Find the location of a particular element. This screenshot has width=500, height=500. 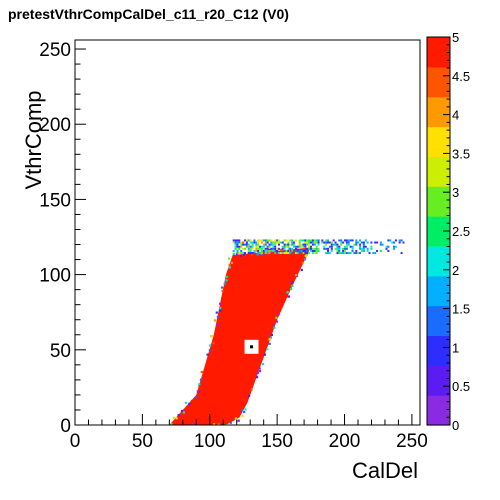

colorbar-tick-label: 2 is located at coordinates (455, 270).